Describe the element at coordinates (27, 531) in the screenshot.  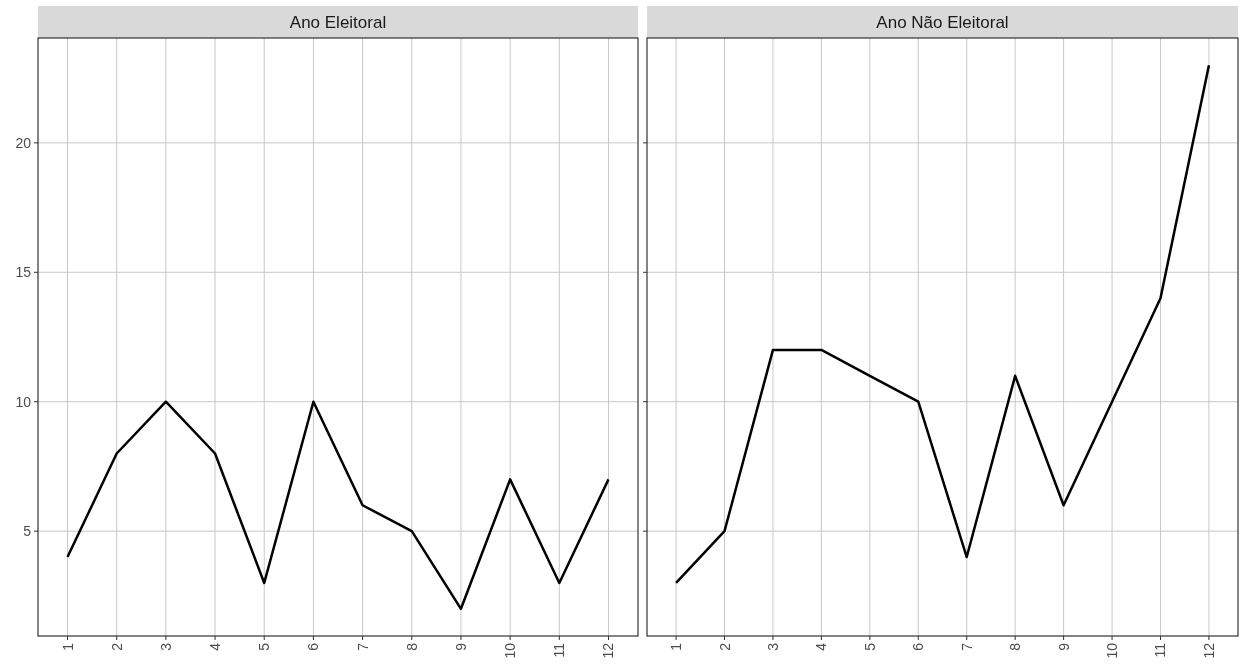
I see `y-tick-label: 5` at that location.